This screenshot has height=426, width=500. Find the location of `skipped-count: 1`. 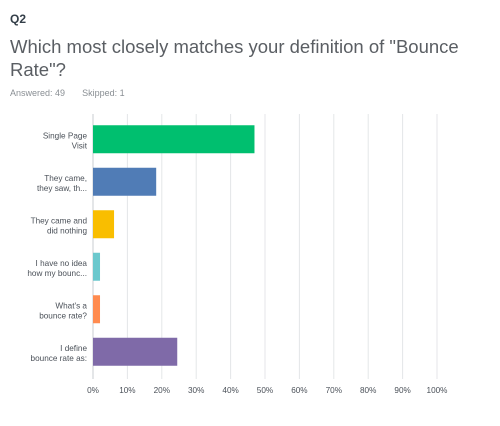

skipped-count: 1 is located at coordinates (122, 93).